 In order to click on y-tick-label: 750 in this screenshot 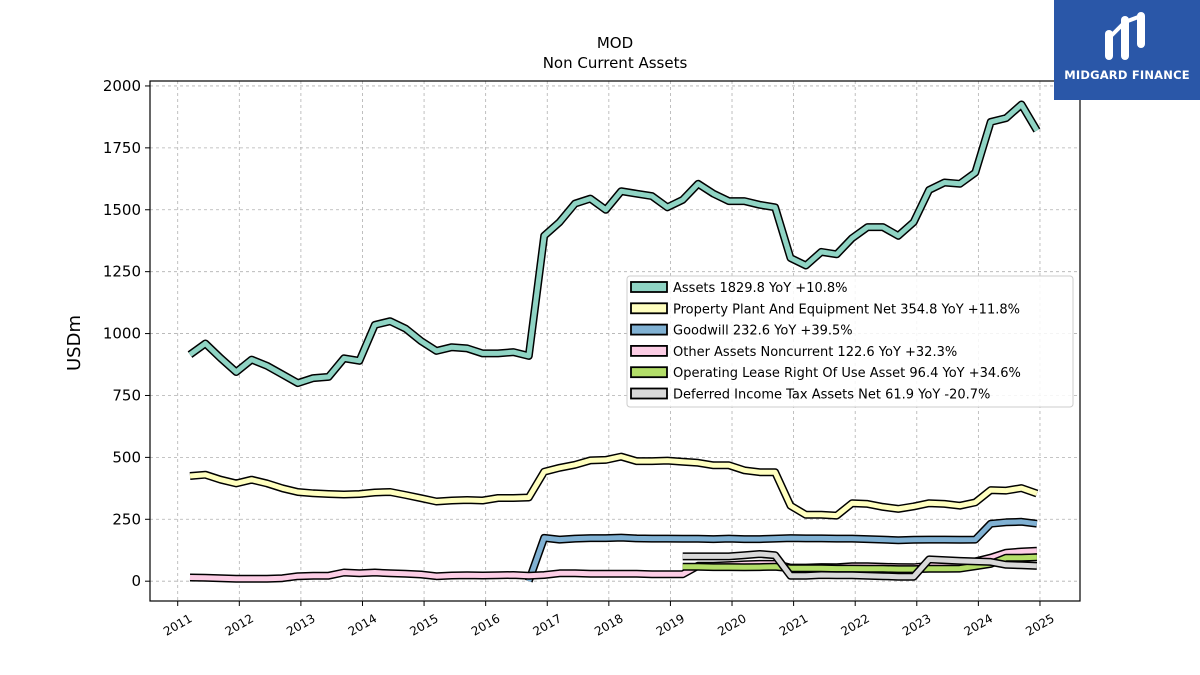, I will do `click(126, 395)`.